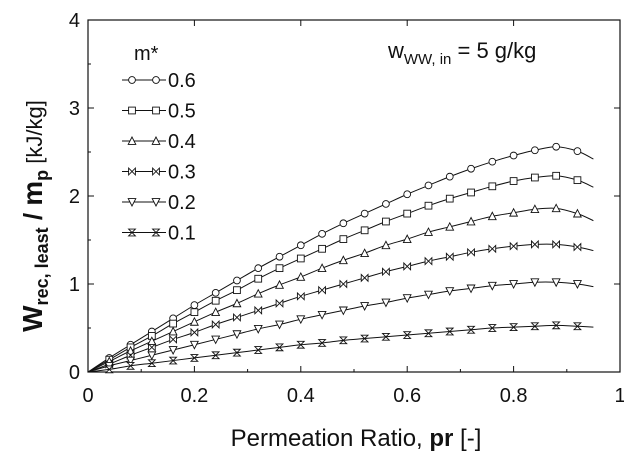 This screenshot has height=456, width=624. Describe the element at coordinates (159, 81) in the screenshot. I see `legend-item-0.6: 0.6` at that location.